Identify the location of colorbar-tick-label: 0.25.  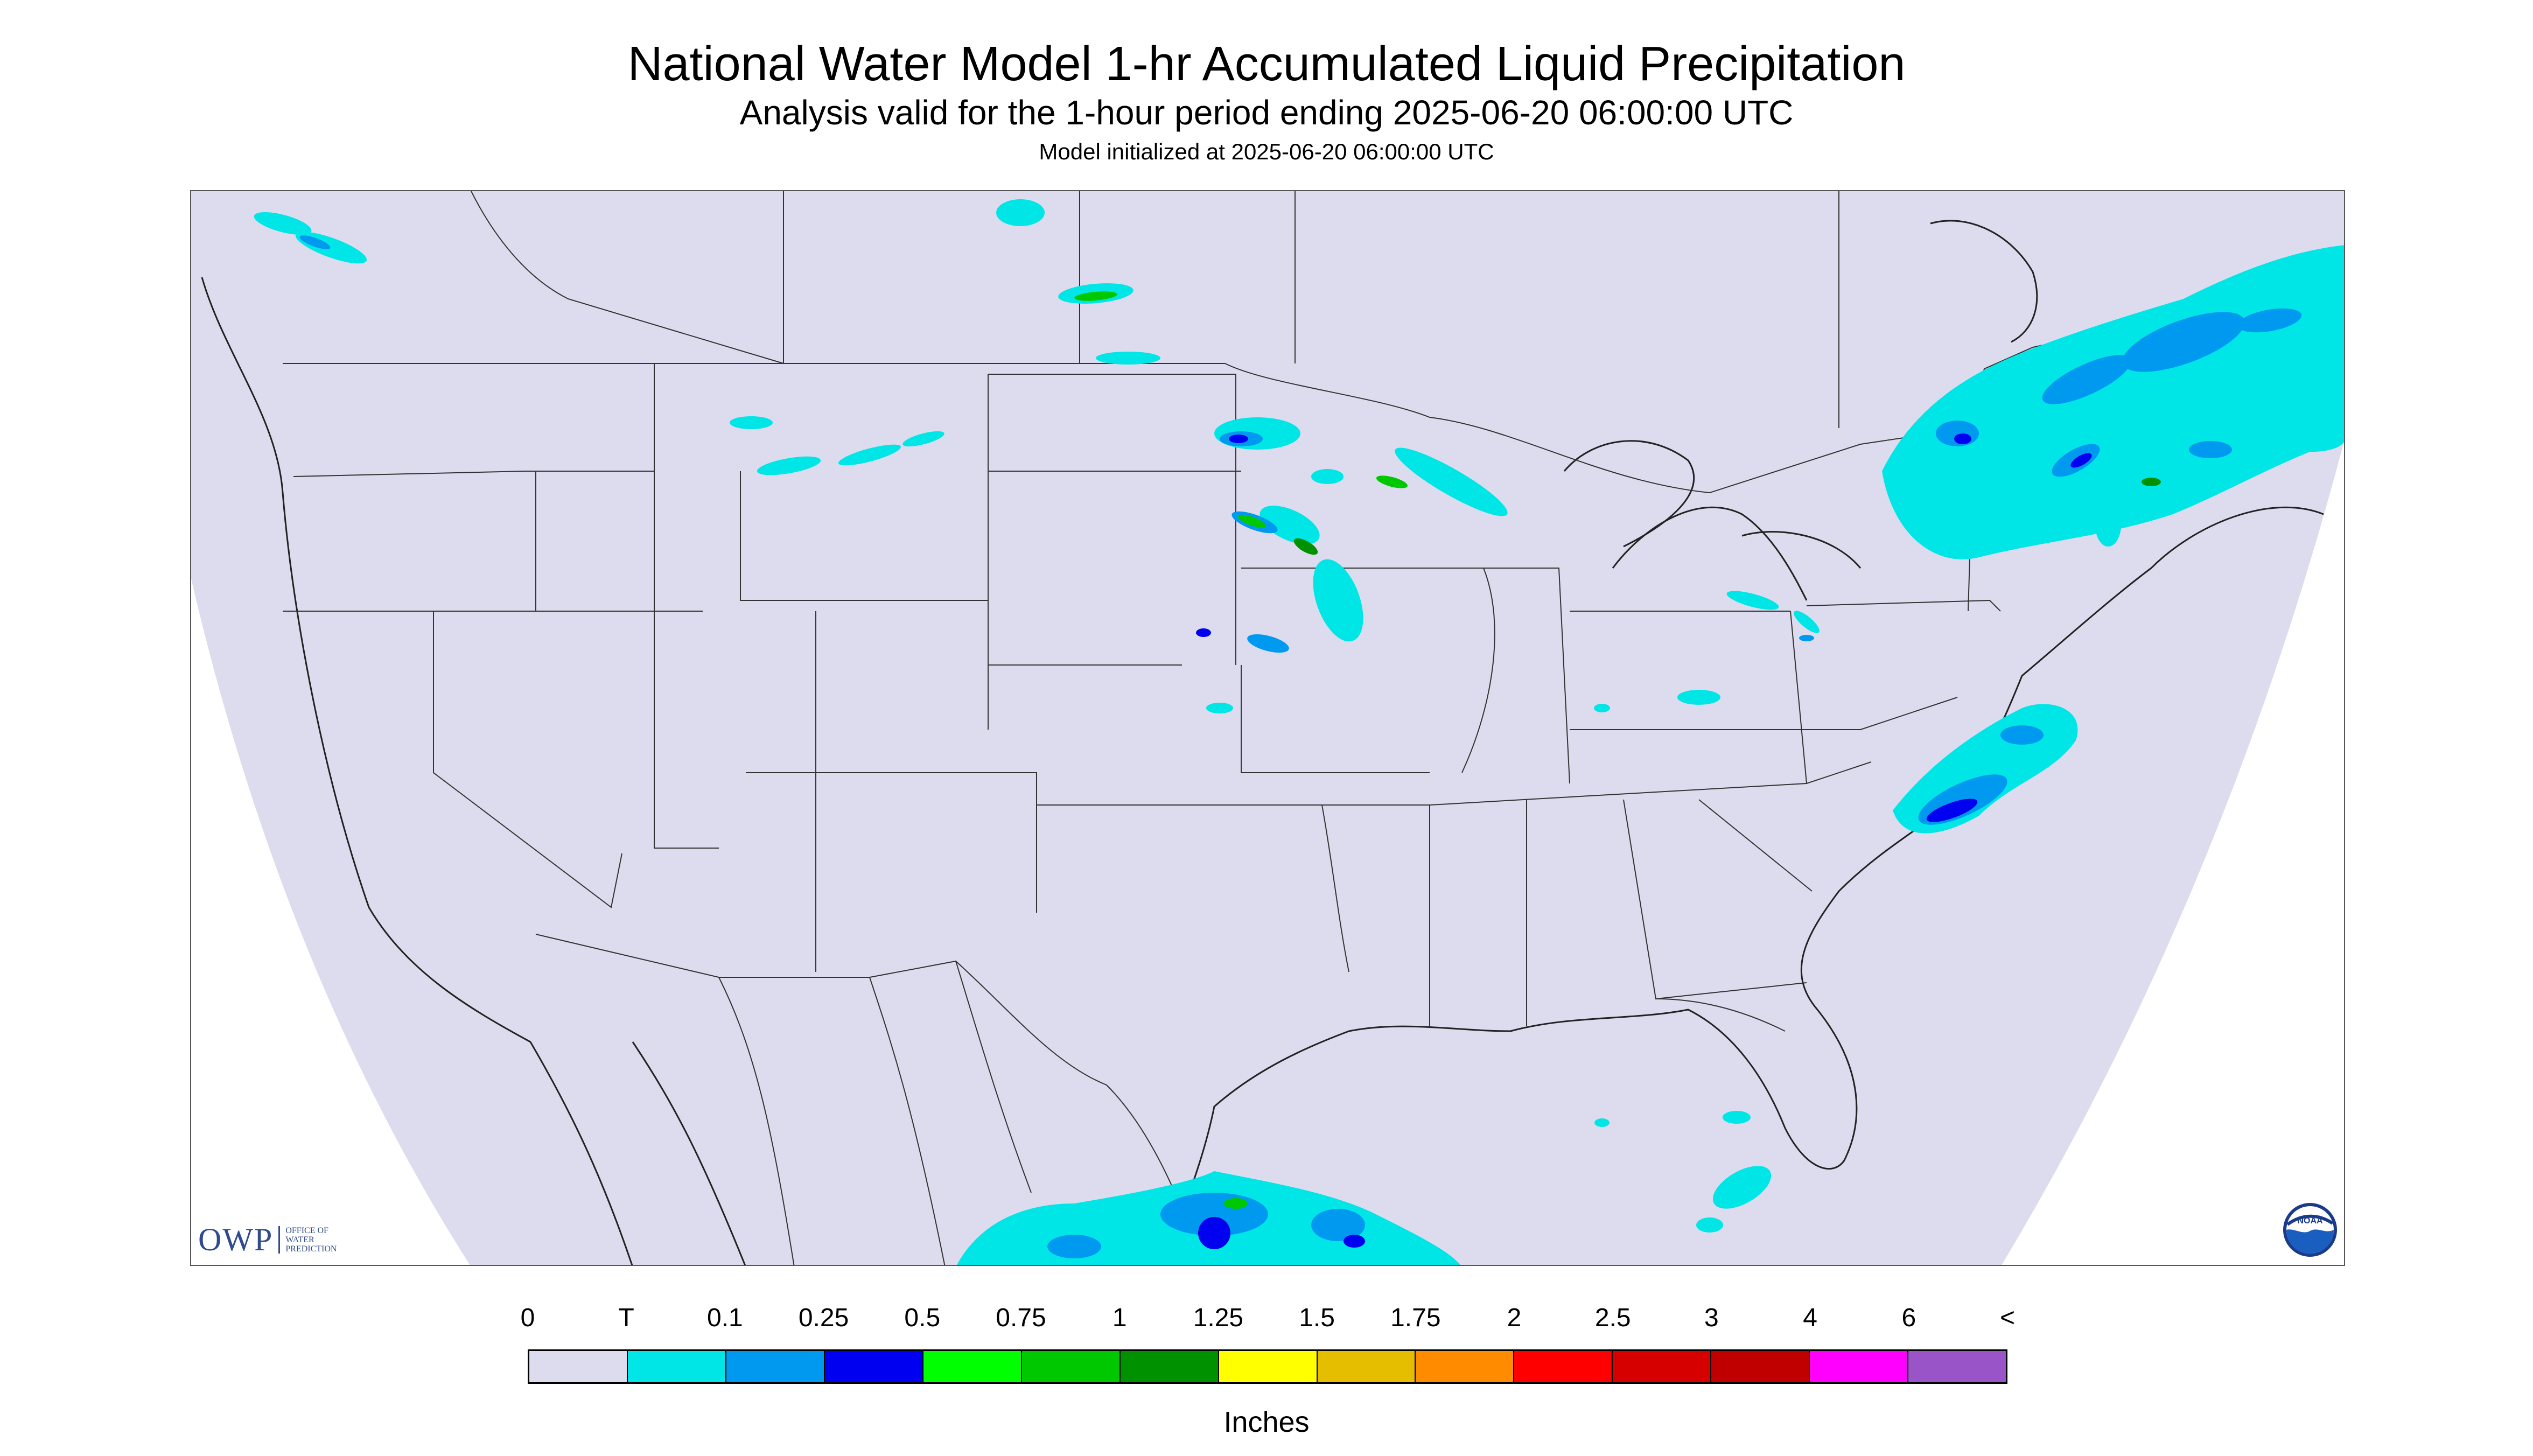
(824, 1318).